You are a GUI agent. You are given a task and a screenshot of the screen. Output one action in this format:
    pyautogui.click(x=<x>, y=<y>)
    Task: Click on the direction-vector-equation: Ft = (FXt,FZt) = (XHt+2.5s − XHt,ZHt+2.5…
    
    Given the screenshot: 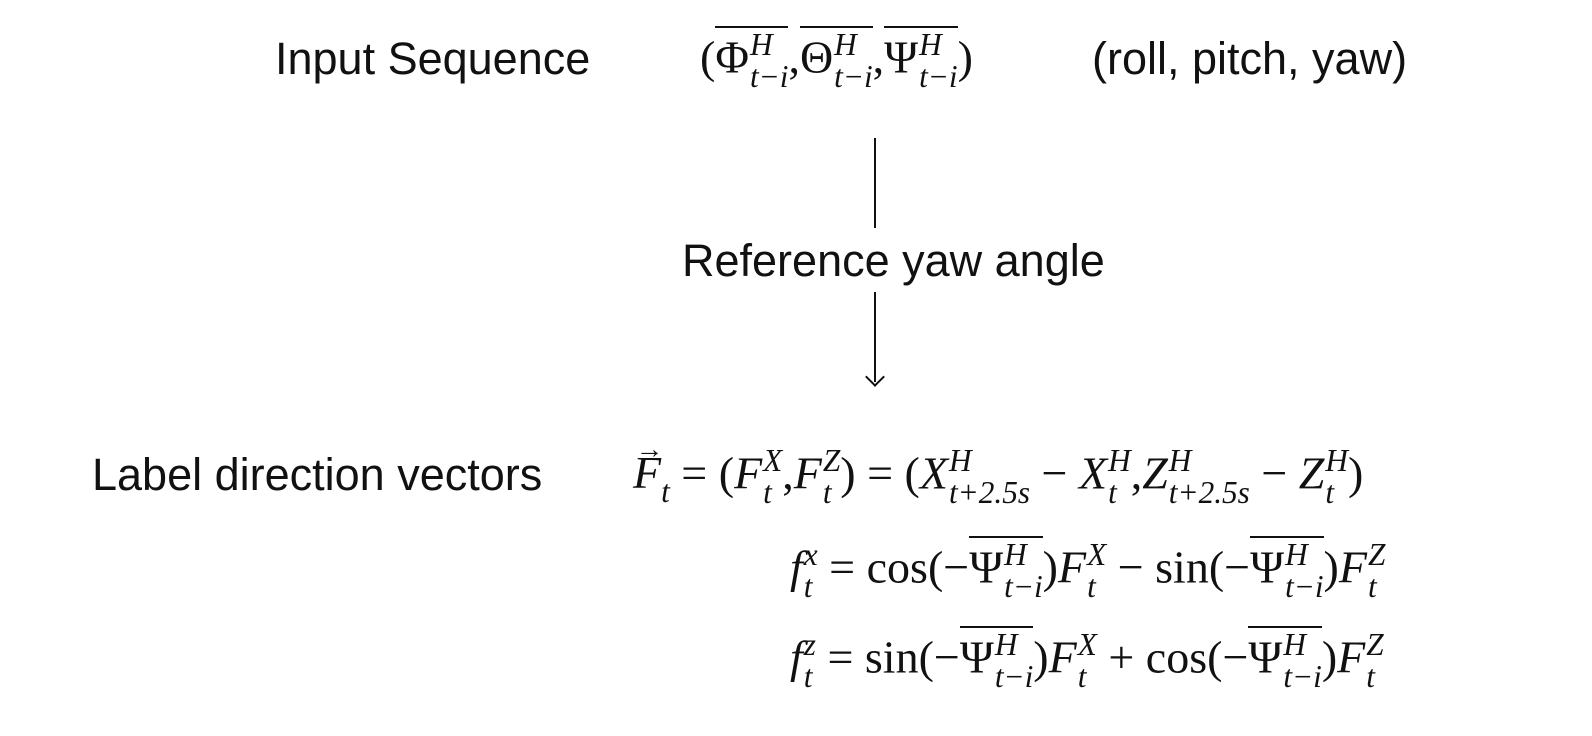 What is the action you would take?
    pyautogui.click(x=998, y=472)
    